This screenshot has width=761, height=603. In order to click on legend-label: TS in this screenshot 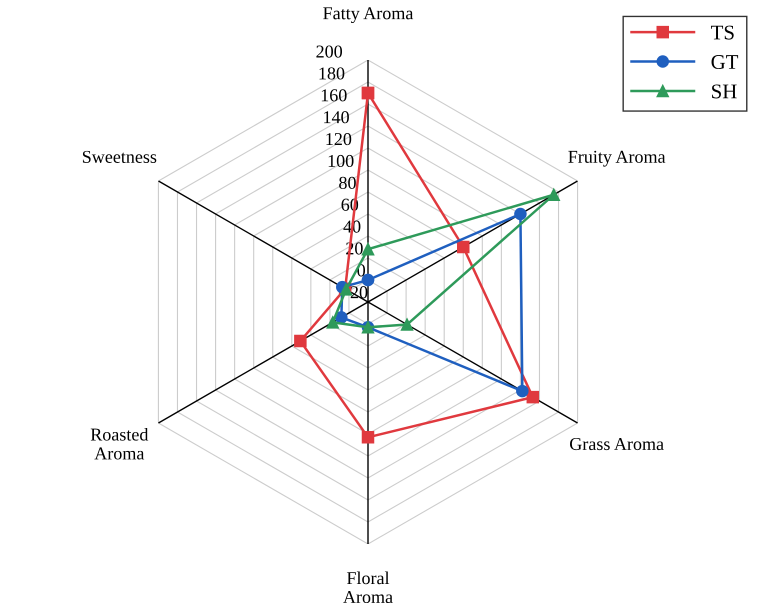, I will do `click(722, 33)`.